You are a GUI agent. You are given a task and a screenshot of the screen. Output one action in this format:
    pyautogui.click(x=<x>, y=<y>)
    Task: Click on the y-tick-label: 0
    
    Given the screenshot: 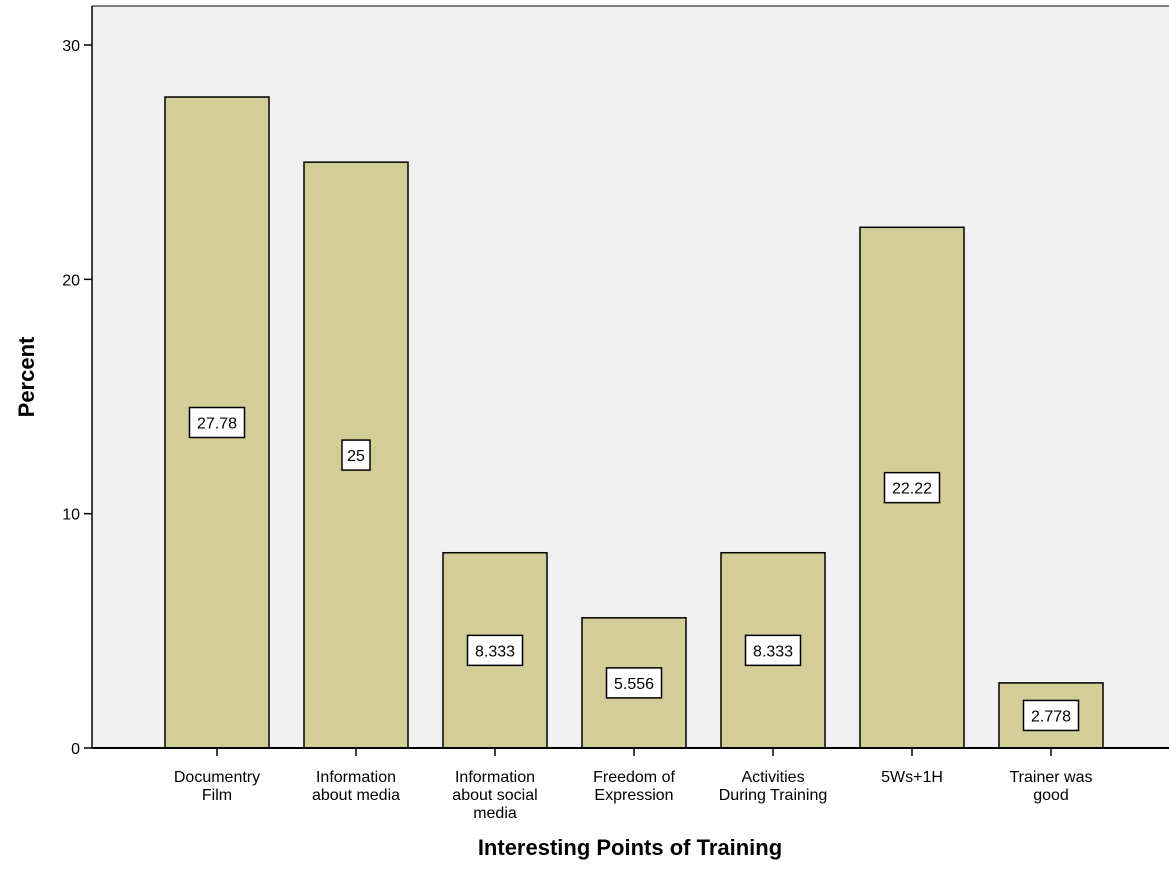 What is the action you would take?
    pyautogui.click(x=75, y=749)
    